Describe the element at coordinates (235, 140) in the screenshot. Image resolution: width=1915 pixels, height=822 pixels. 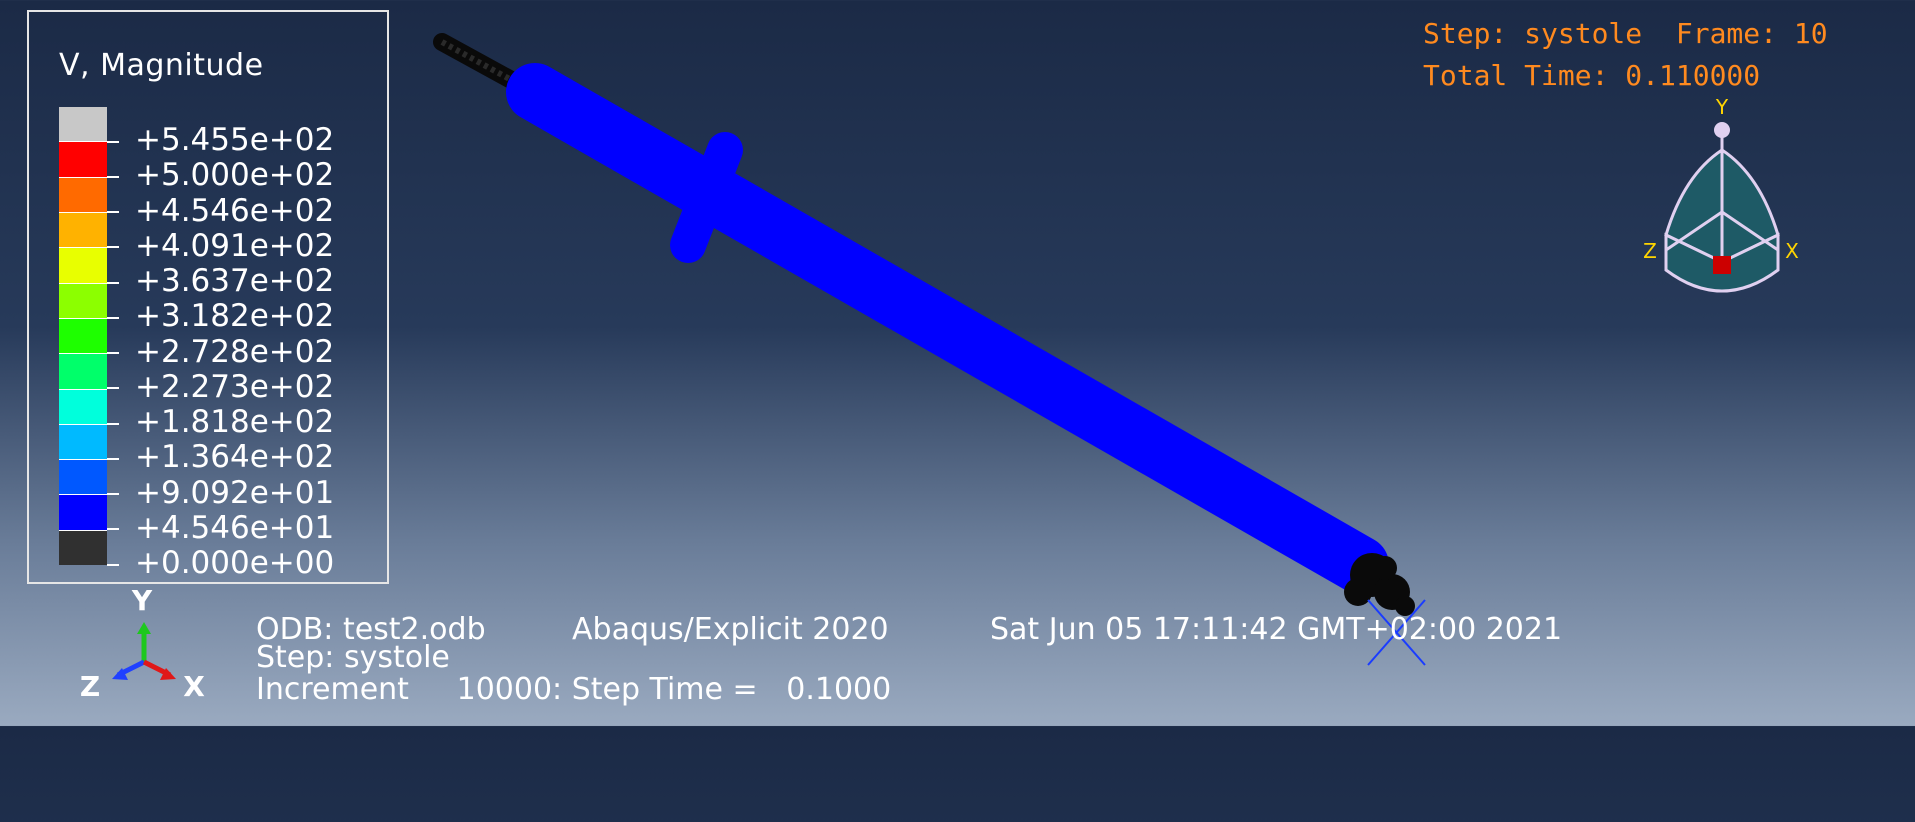
I see `legend-tick-value: +5.455e+02` at that location.